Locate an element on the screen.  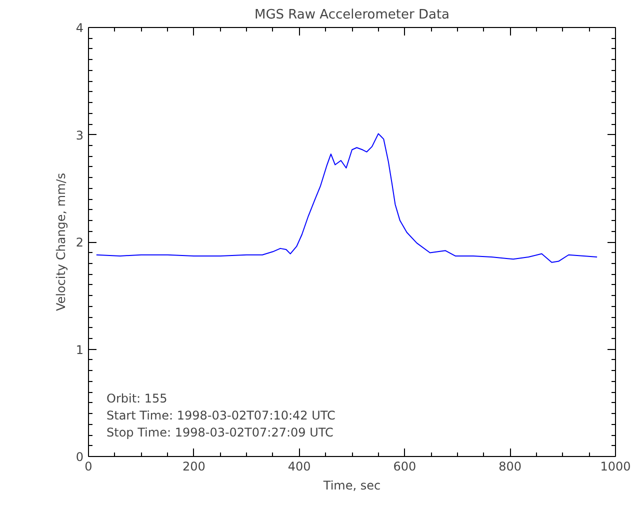
x-tick-label: 0 is located at coordinates (88, 467).